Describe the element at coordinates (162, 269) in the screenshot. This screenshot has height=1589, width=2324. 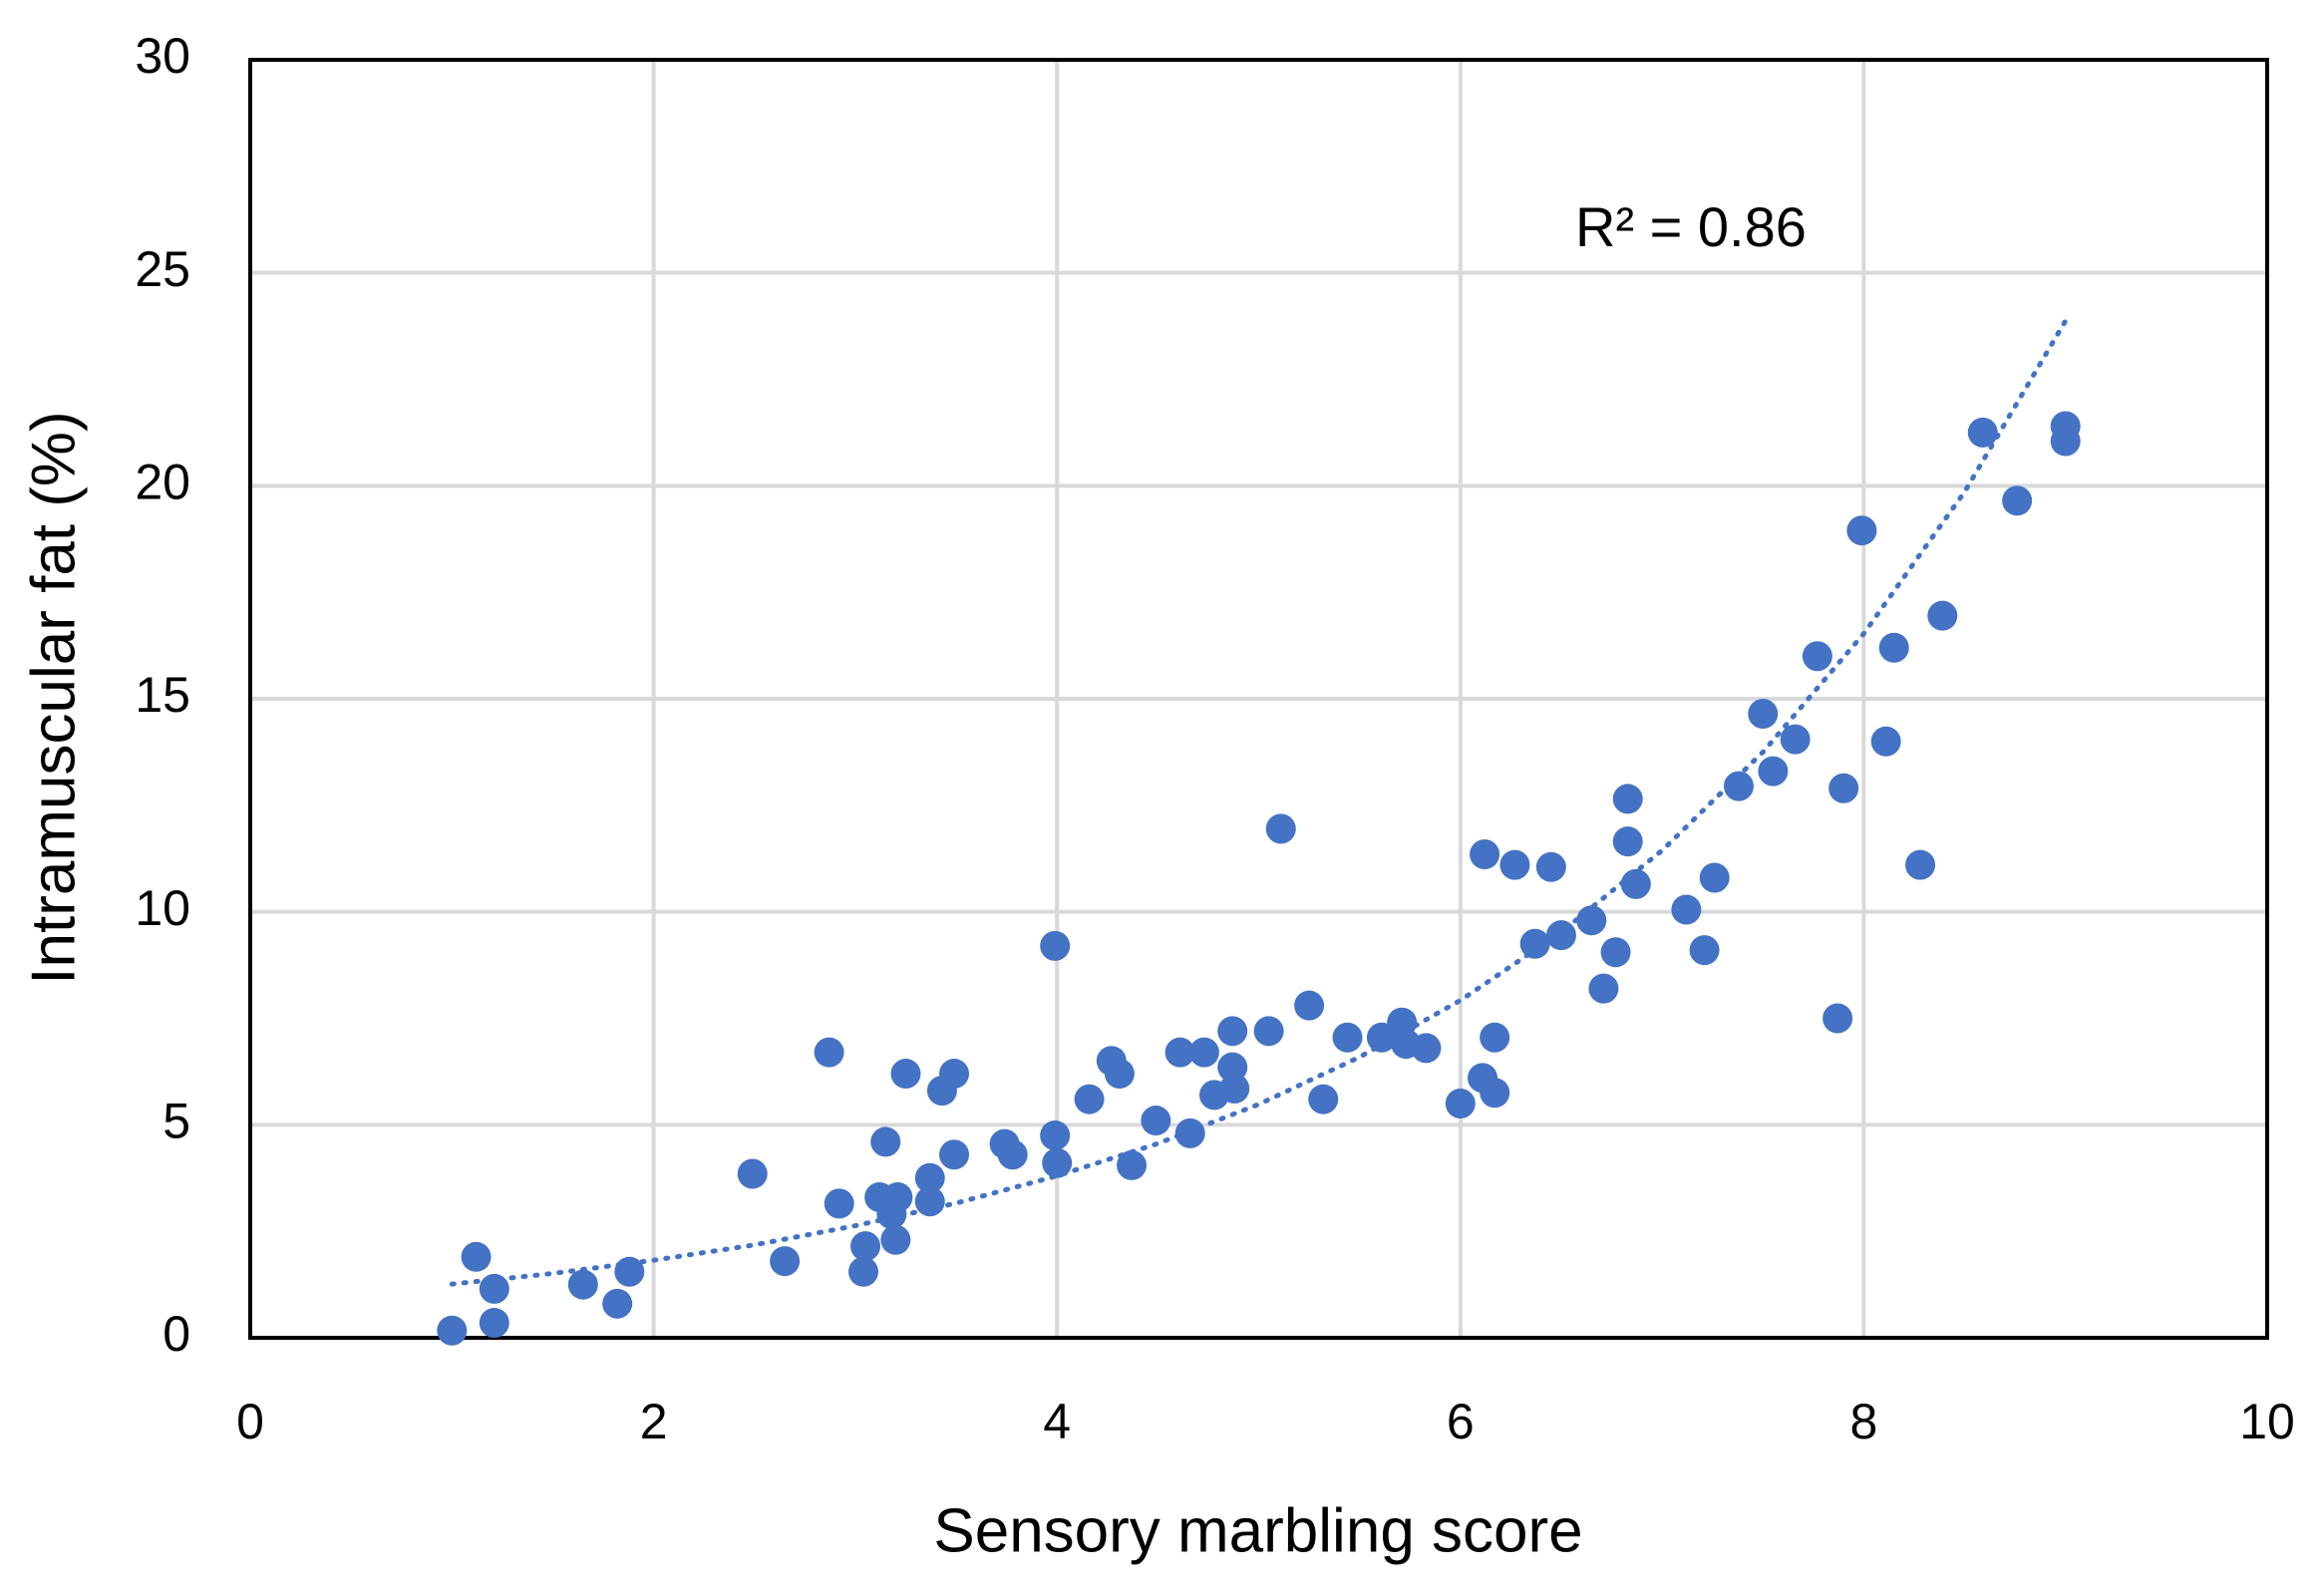
I see `y-tick-label: 25` at that location.